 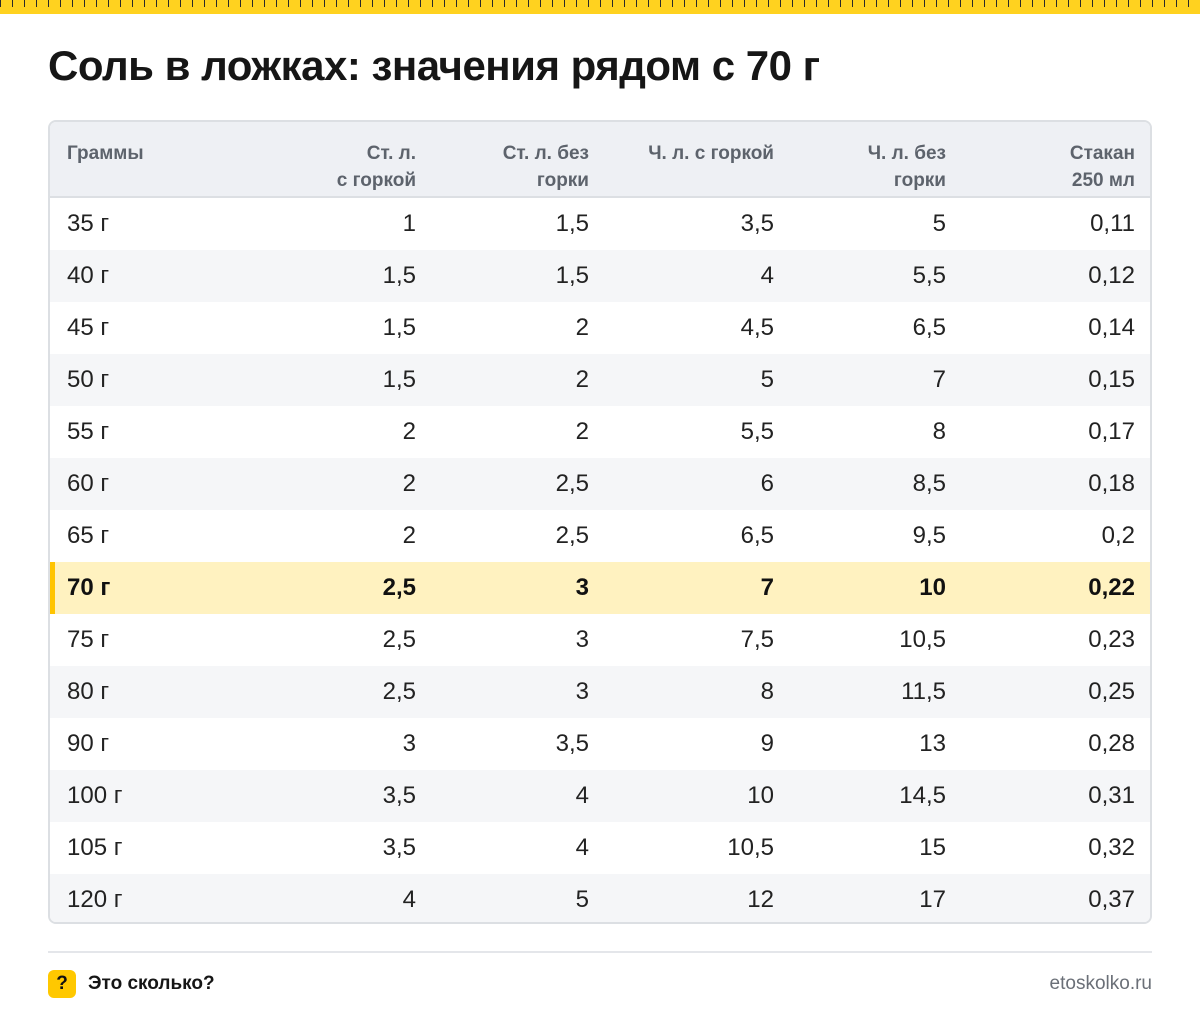 What do you see at coordinates (757, 327) in the screenshot?
I see `cell-tsp-heaped: 4,5` at bounding box center [757, 327].